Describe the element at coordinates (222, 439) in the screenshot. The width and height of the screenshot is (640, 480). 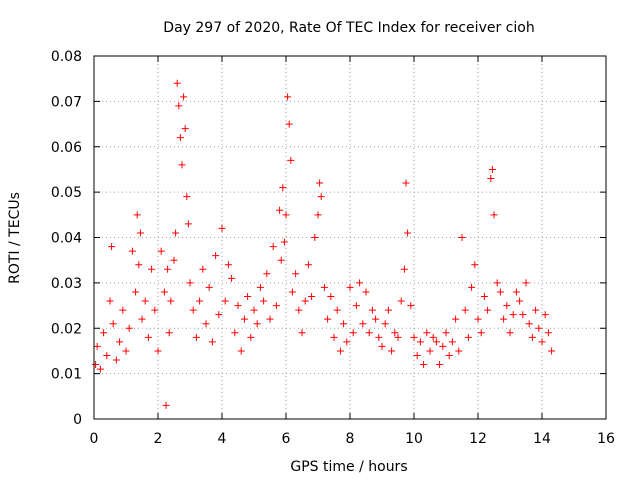
I see `x-tick-label: 4` at that location.